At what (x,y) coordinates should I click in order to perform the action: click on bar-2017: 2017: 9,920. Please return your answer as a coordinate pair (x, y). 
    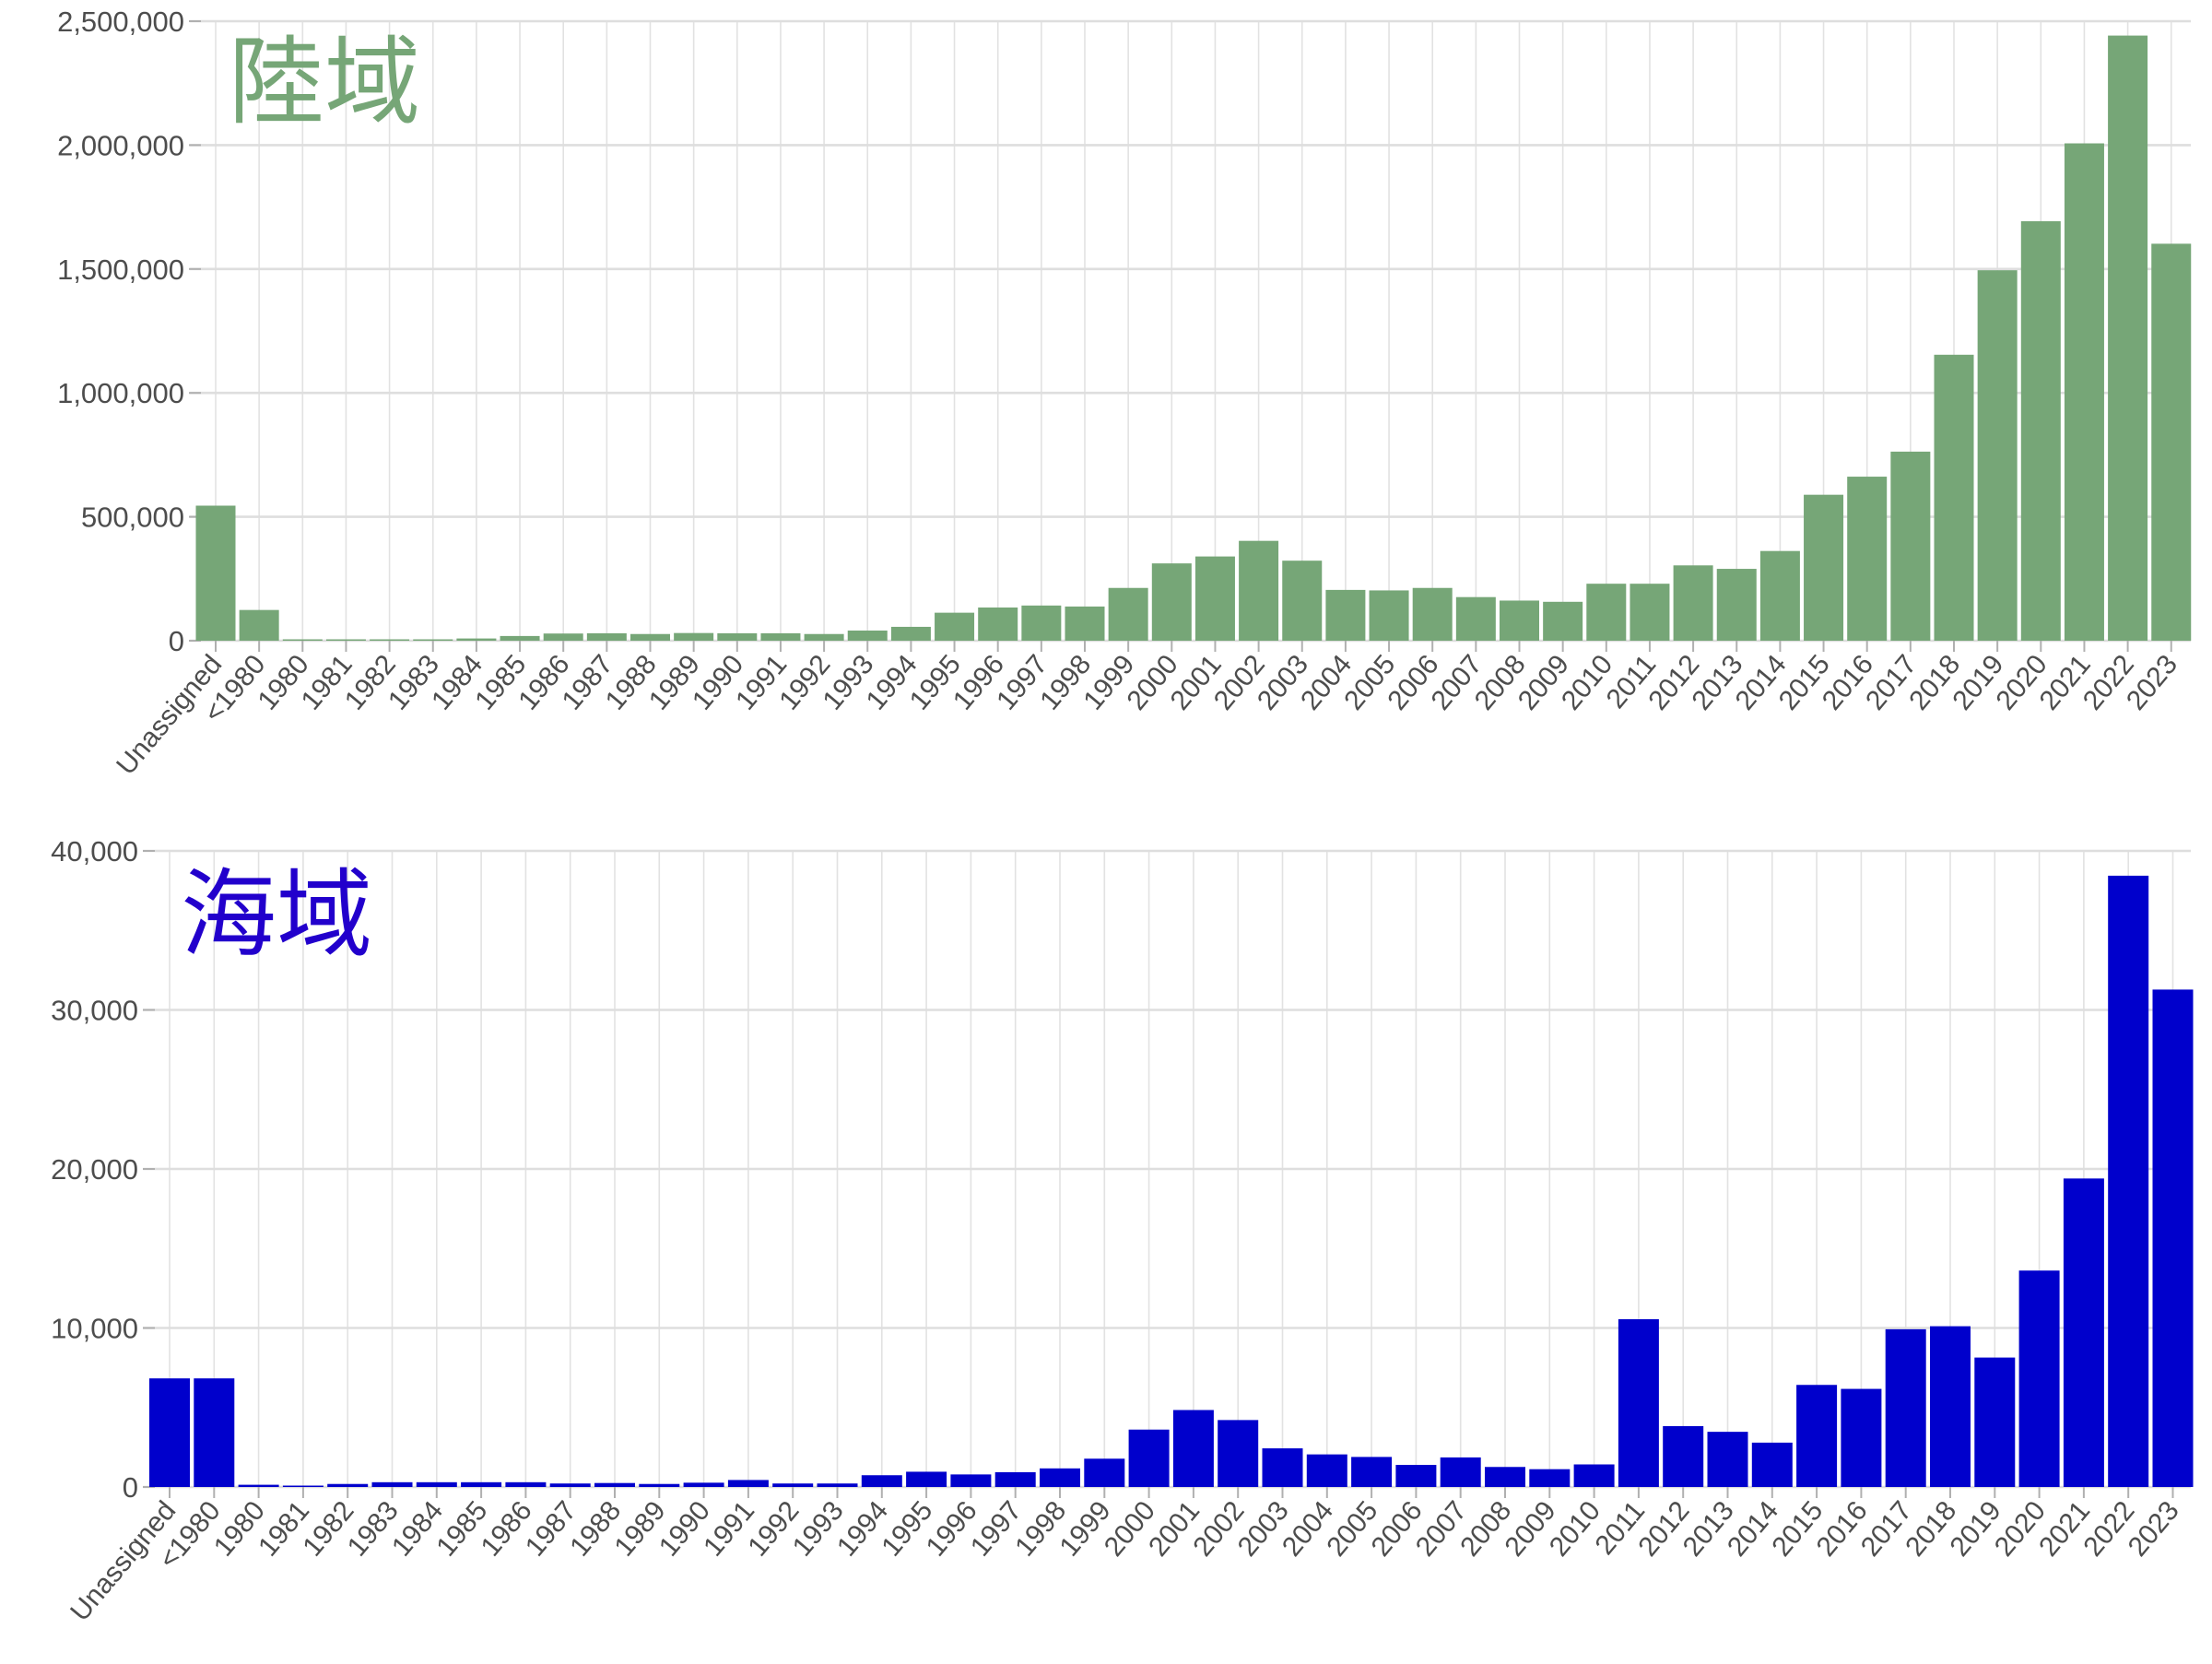
    Looking at the image, I should click on (1905, 1407).